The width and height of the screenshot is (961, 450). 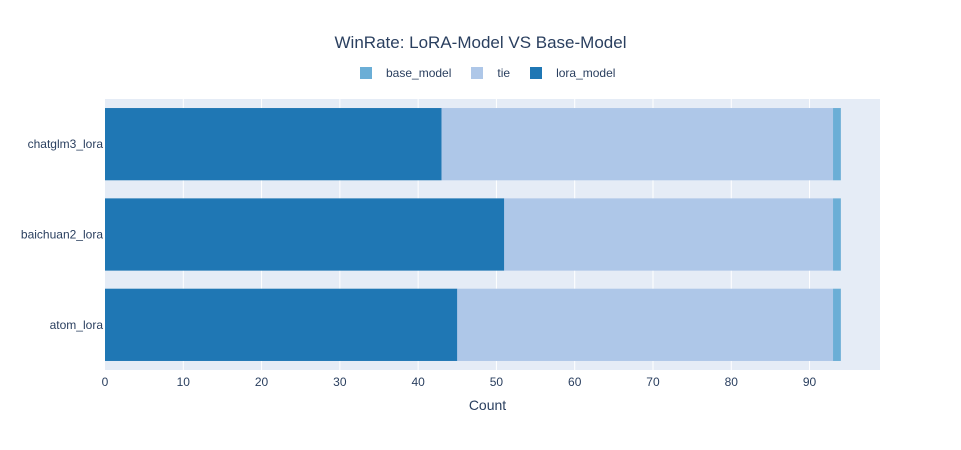 I want to click on bar-atom_lora-tie, so click(x=645, y=324).